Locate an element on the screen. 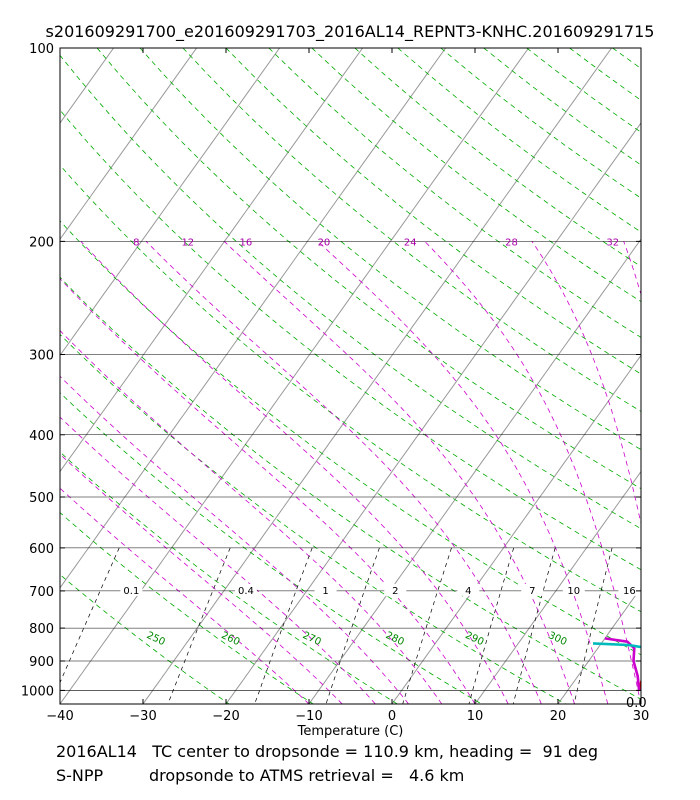  x-tick-label: 10 is located at coordinates (475, 716).